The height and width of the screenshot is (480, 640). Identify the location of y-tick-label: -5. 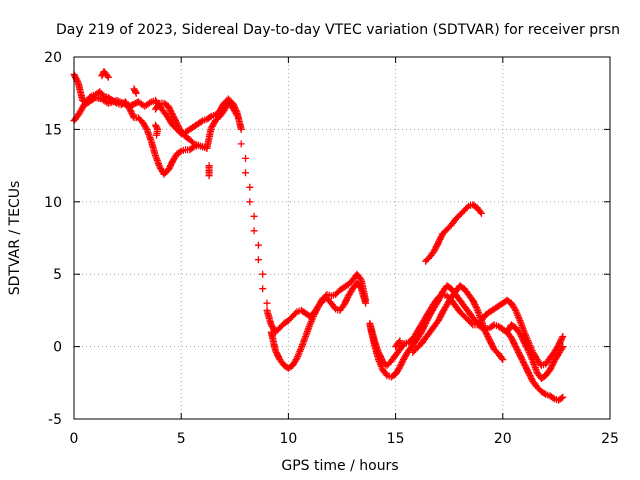
(55, 420).